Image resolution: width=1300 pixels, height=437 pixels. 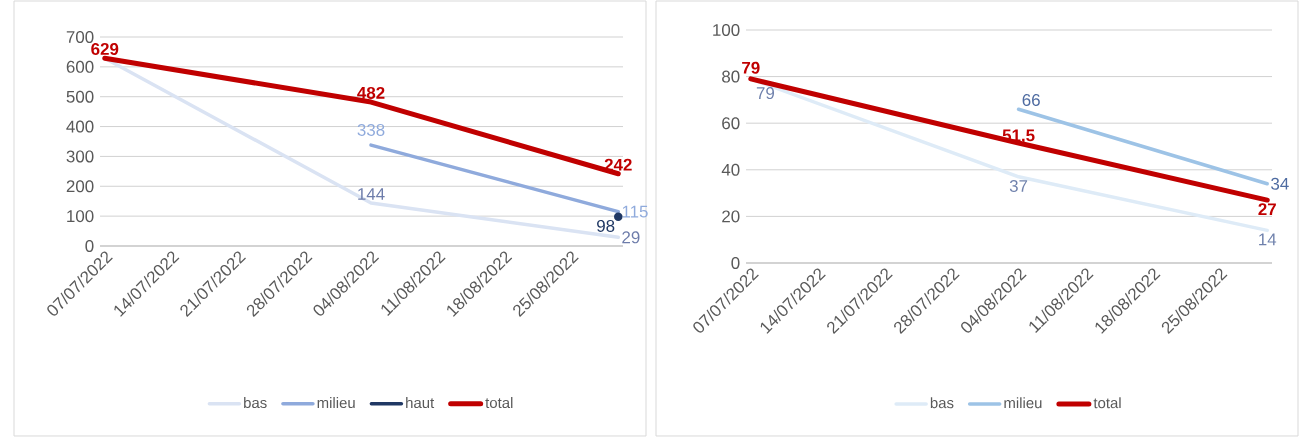 What do you see at coordinates (80, 96) in the screenshot?
I see `y-tick-label: 500` at bounding box center [80, 96].